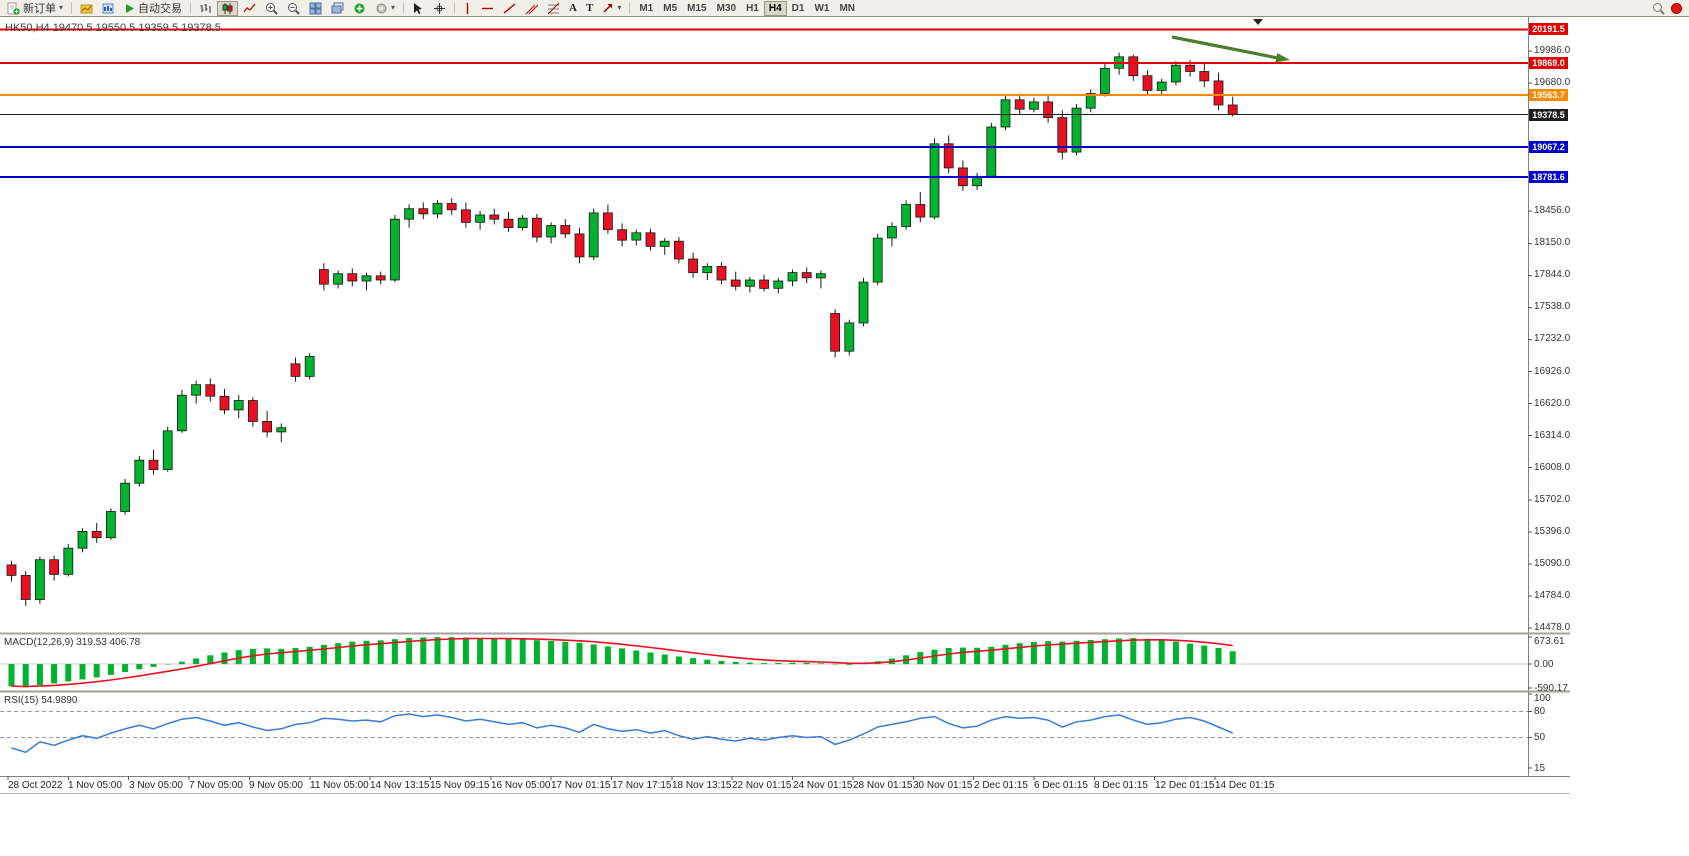 This screenshot has height=856, width=1689. I want to click on zoom-out-button, so click(293, 8).